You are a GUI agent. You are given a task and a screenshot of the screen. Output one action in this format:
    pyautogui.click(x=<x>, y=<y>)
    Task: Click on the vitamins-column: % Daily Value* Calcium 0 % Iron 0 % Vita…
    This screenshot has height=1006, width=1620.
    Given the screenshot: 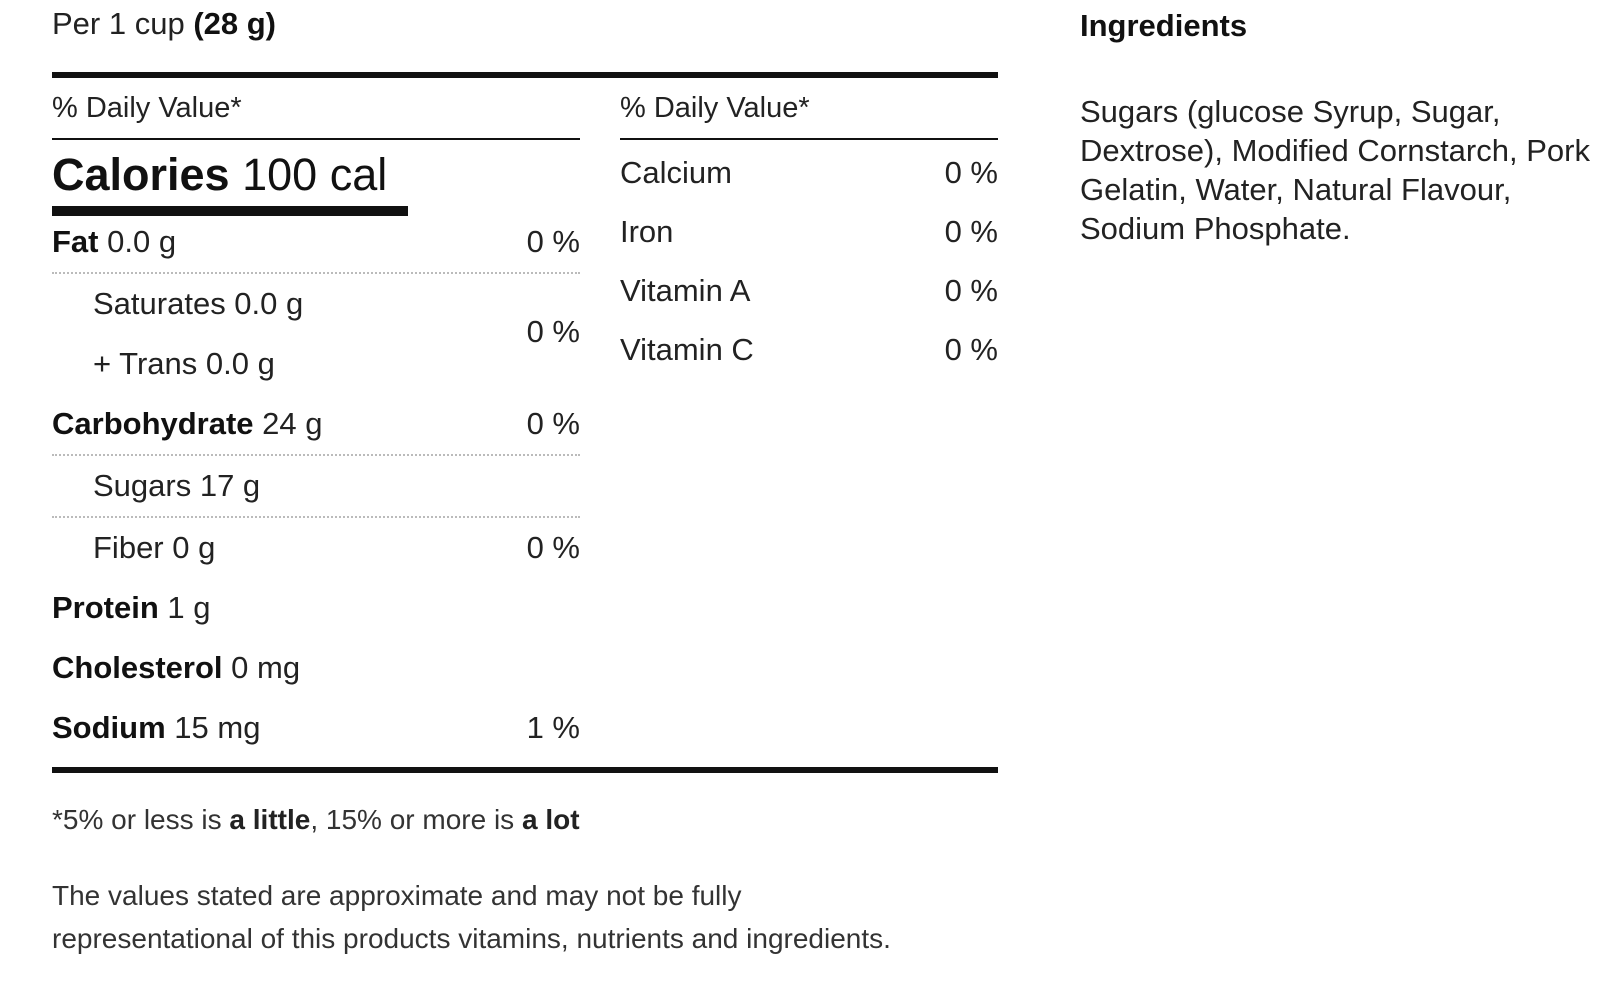 What is the action you would take?
    pyautogui.click(x=809, y=228)
    